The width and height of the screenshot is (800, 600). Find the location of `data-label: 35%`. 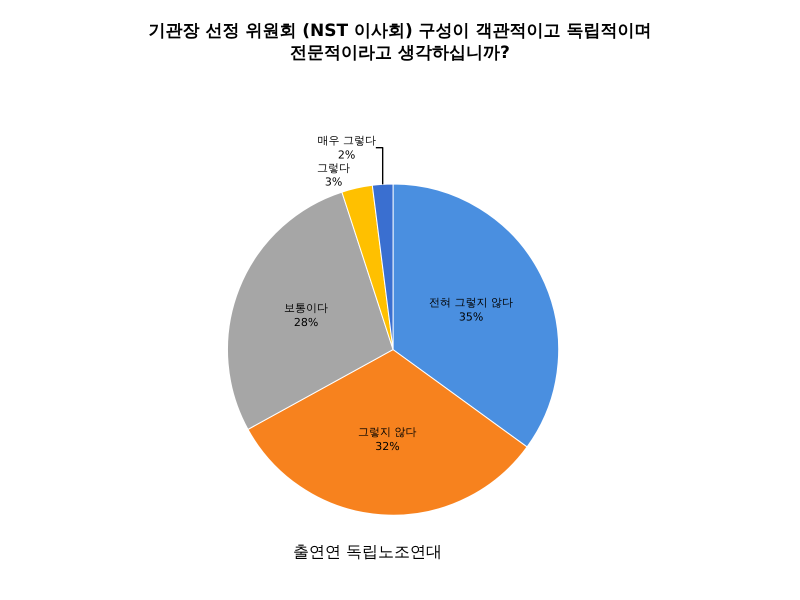

data-label: 35% is located at coordinates (471, 317).